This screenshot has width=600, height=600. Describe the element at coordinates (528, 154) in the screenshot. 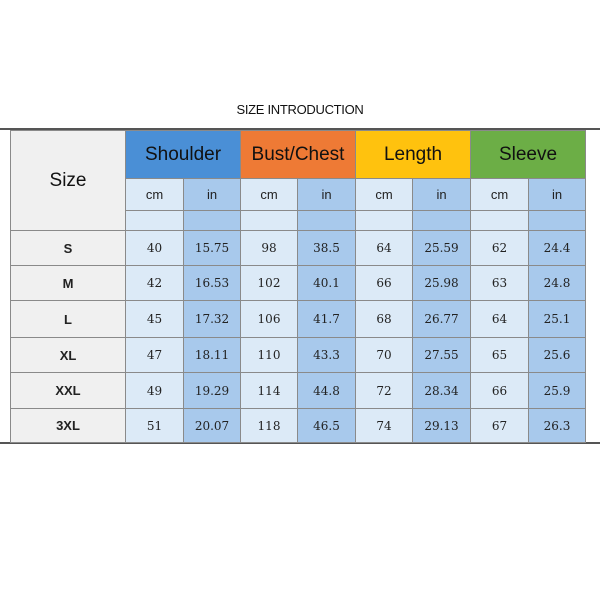

I see `group-header: Sleeve` at that location.